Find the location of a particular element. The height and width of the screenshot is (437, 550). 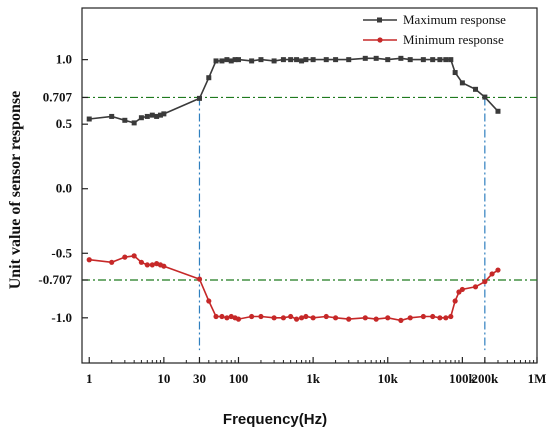

x-tick-label: 100 is located at coordinates (239, 378).